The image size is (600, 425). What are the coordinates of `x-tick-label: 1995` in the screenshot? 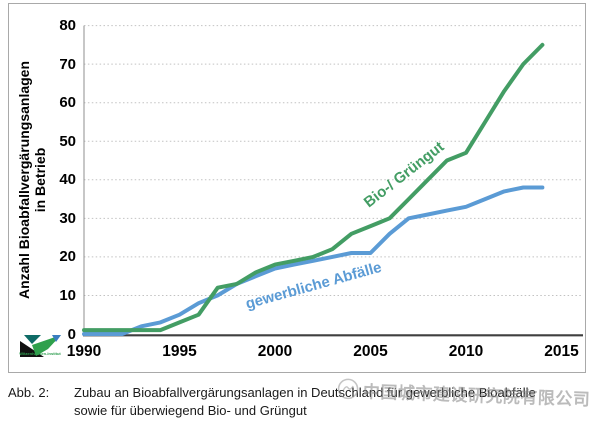 It's located at (179, 351).